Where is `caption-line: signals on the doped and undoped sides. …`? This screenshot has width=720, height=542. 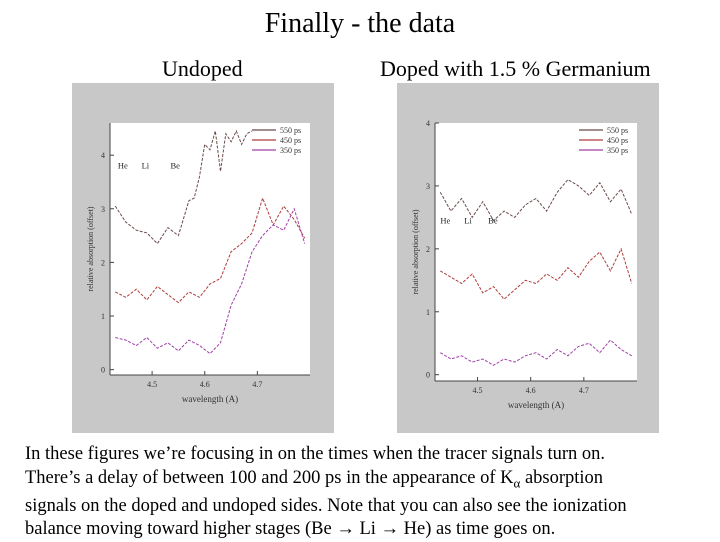 caption-line: signals on the doped and undoped sides. … is located at coordinates (326, 505).